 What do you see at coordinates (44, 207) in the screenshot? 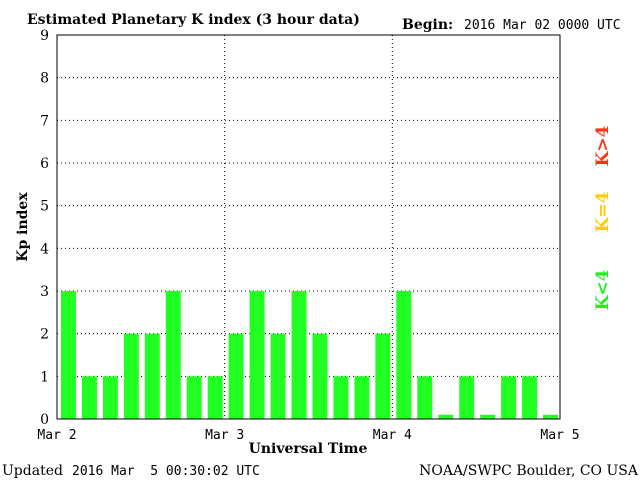
I see `y-tick-label: 5` at bounding box center [44, 207].